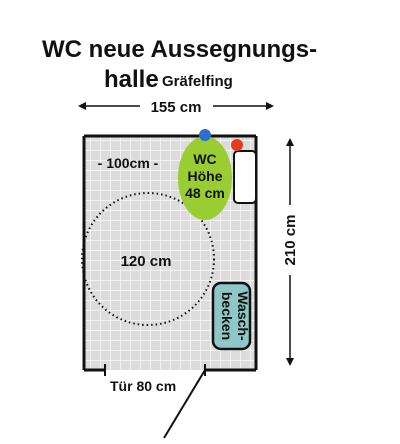  What do you see at coordinates (245, 177) in the screenshot?
I see `cistern` at bounding box center [245, 177].